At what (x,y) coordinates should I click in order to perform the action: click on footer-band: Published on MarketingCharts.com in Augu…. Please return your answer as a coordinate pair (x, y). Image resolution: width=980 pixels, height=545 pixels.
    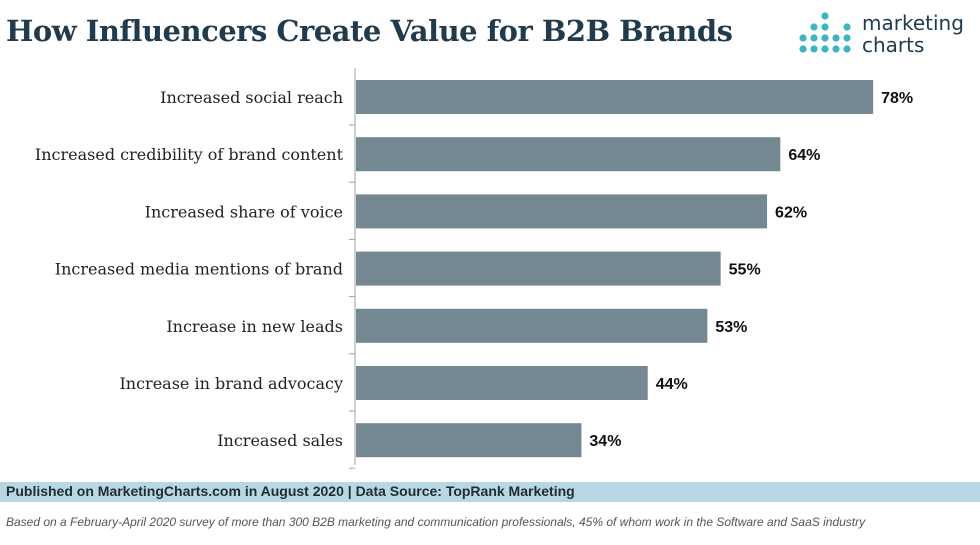
    Looking at the image, I should click on (490, 492).